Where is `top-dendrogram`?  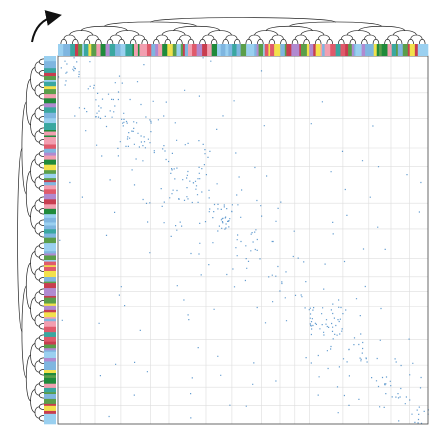 top-dendrogram is located at coordinates (243, 31).